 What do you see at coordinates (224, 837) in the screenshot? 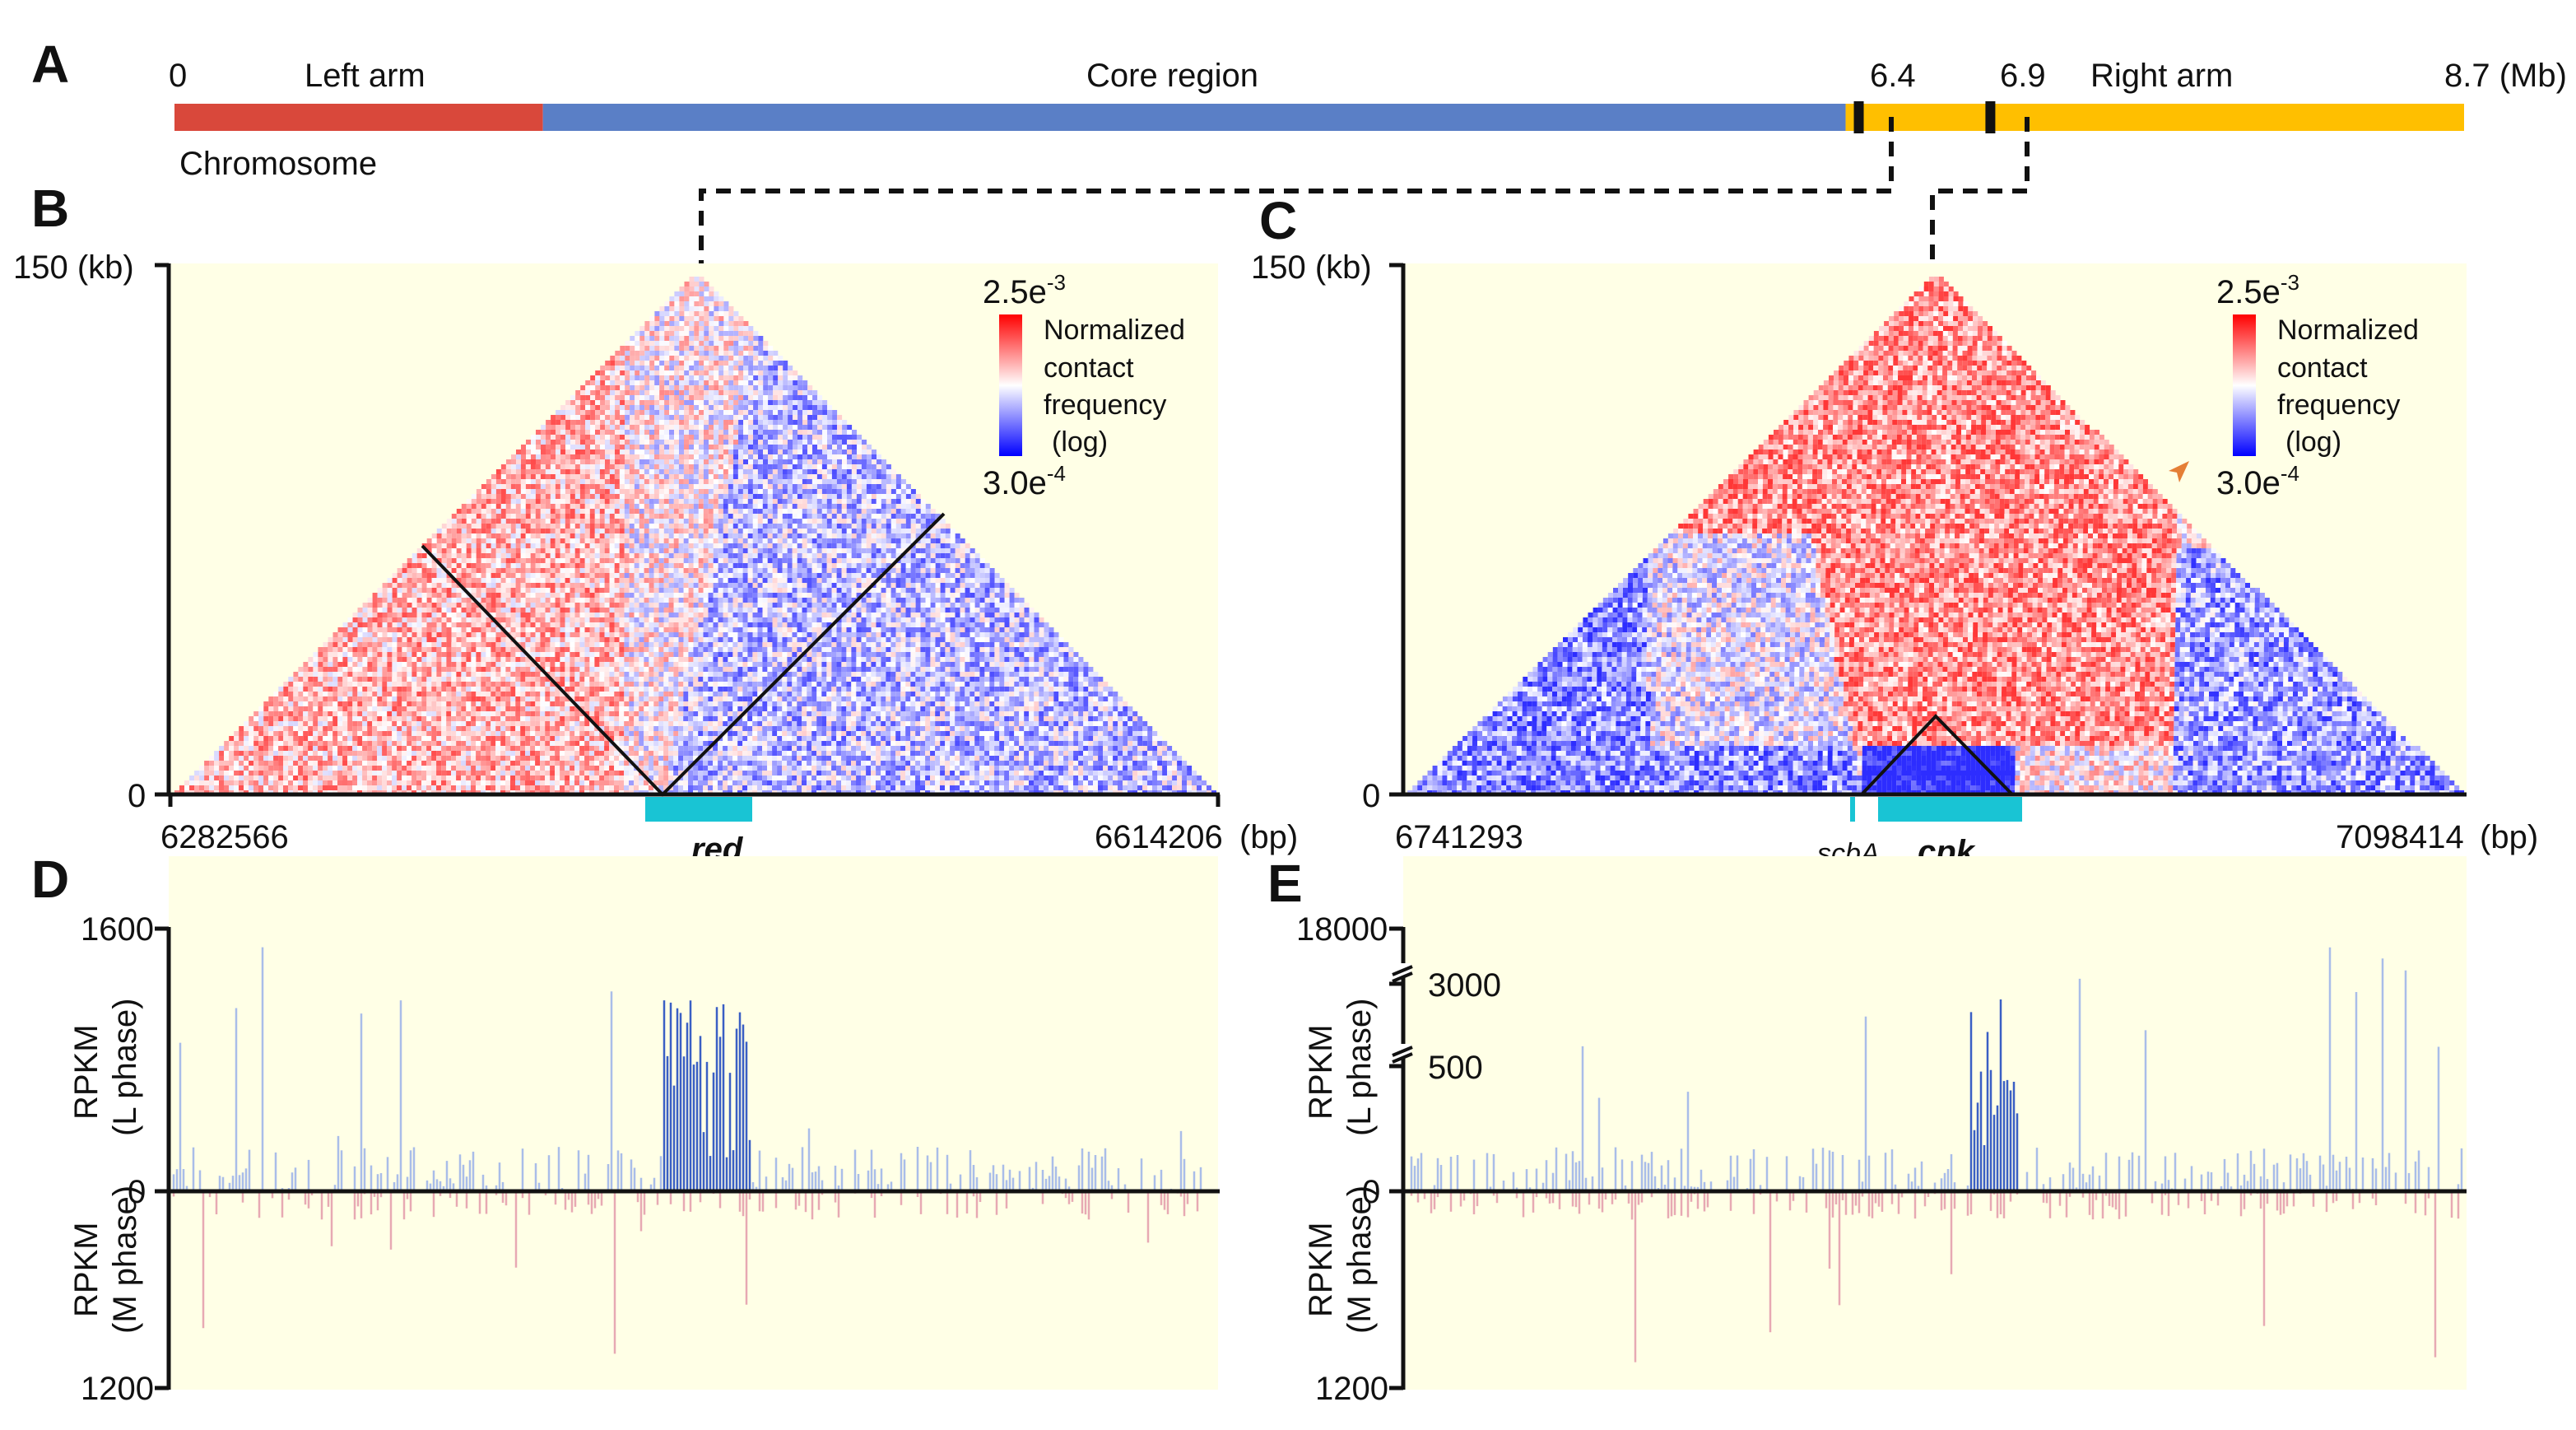
I see `axis-b-x-start: 6282566` at bounding box center [224, 837].